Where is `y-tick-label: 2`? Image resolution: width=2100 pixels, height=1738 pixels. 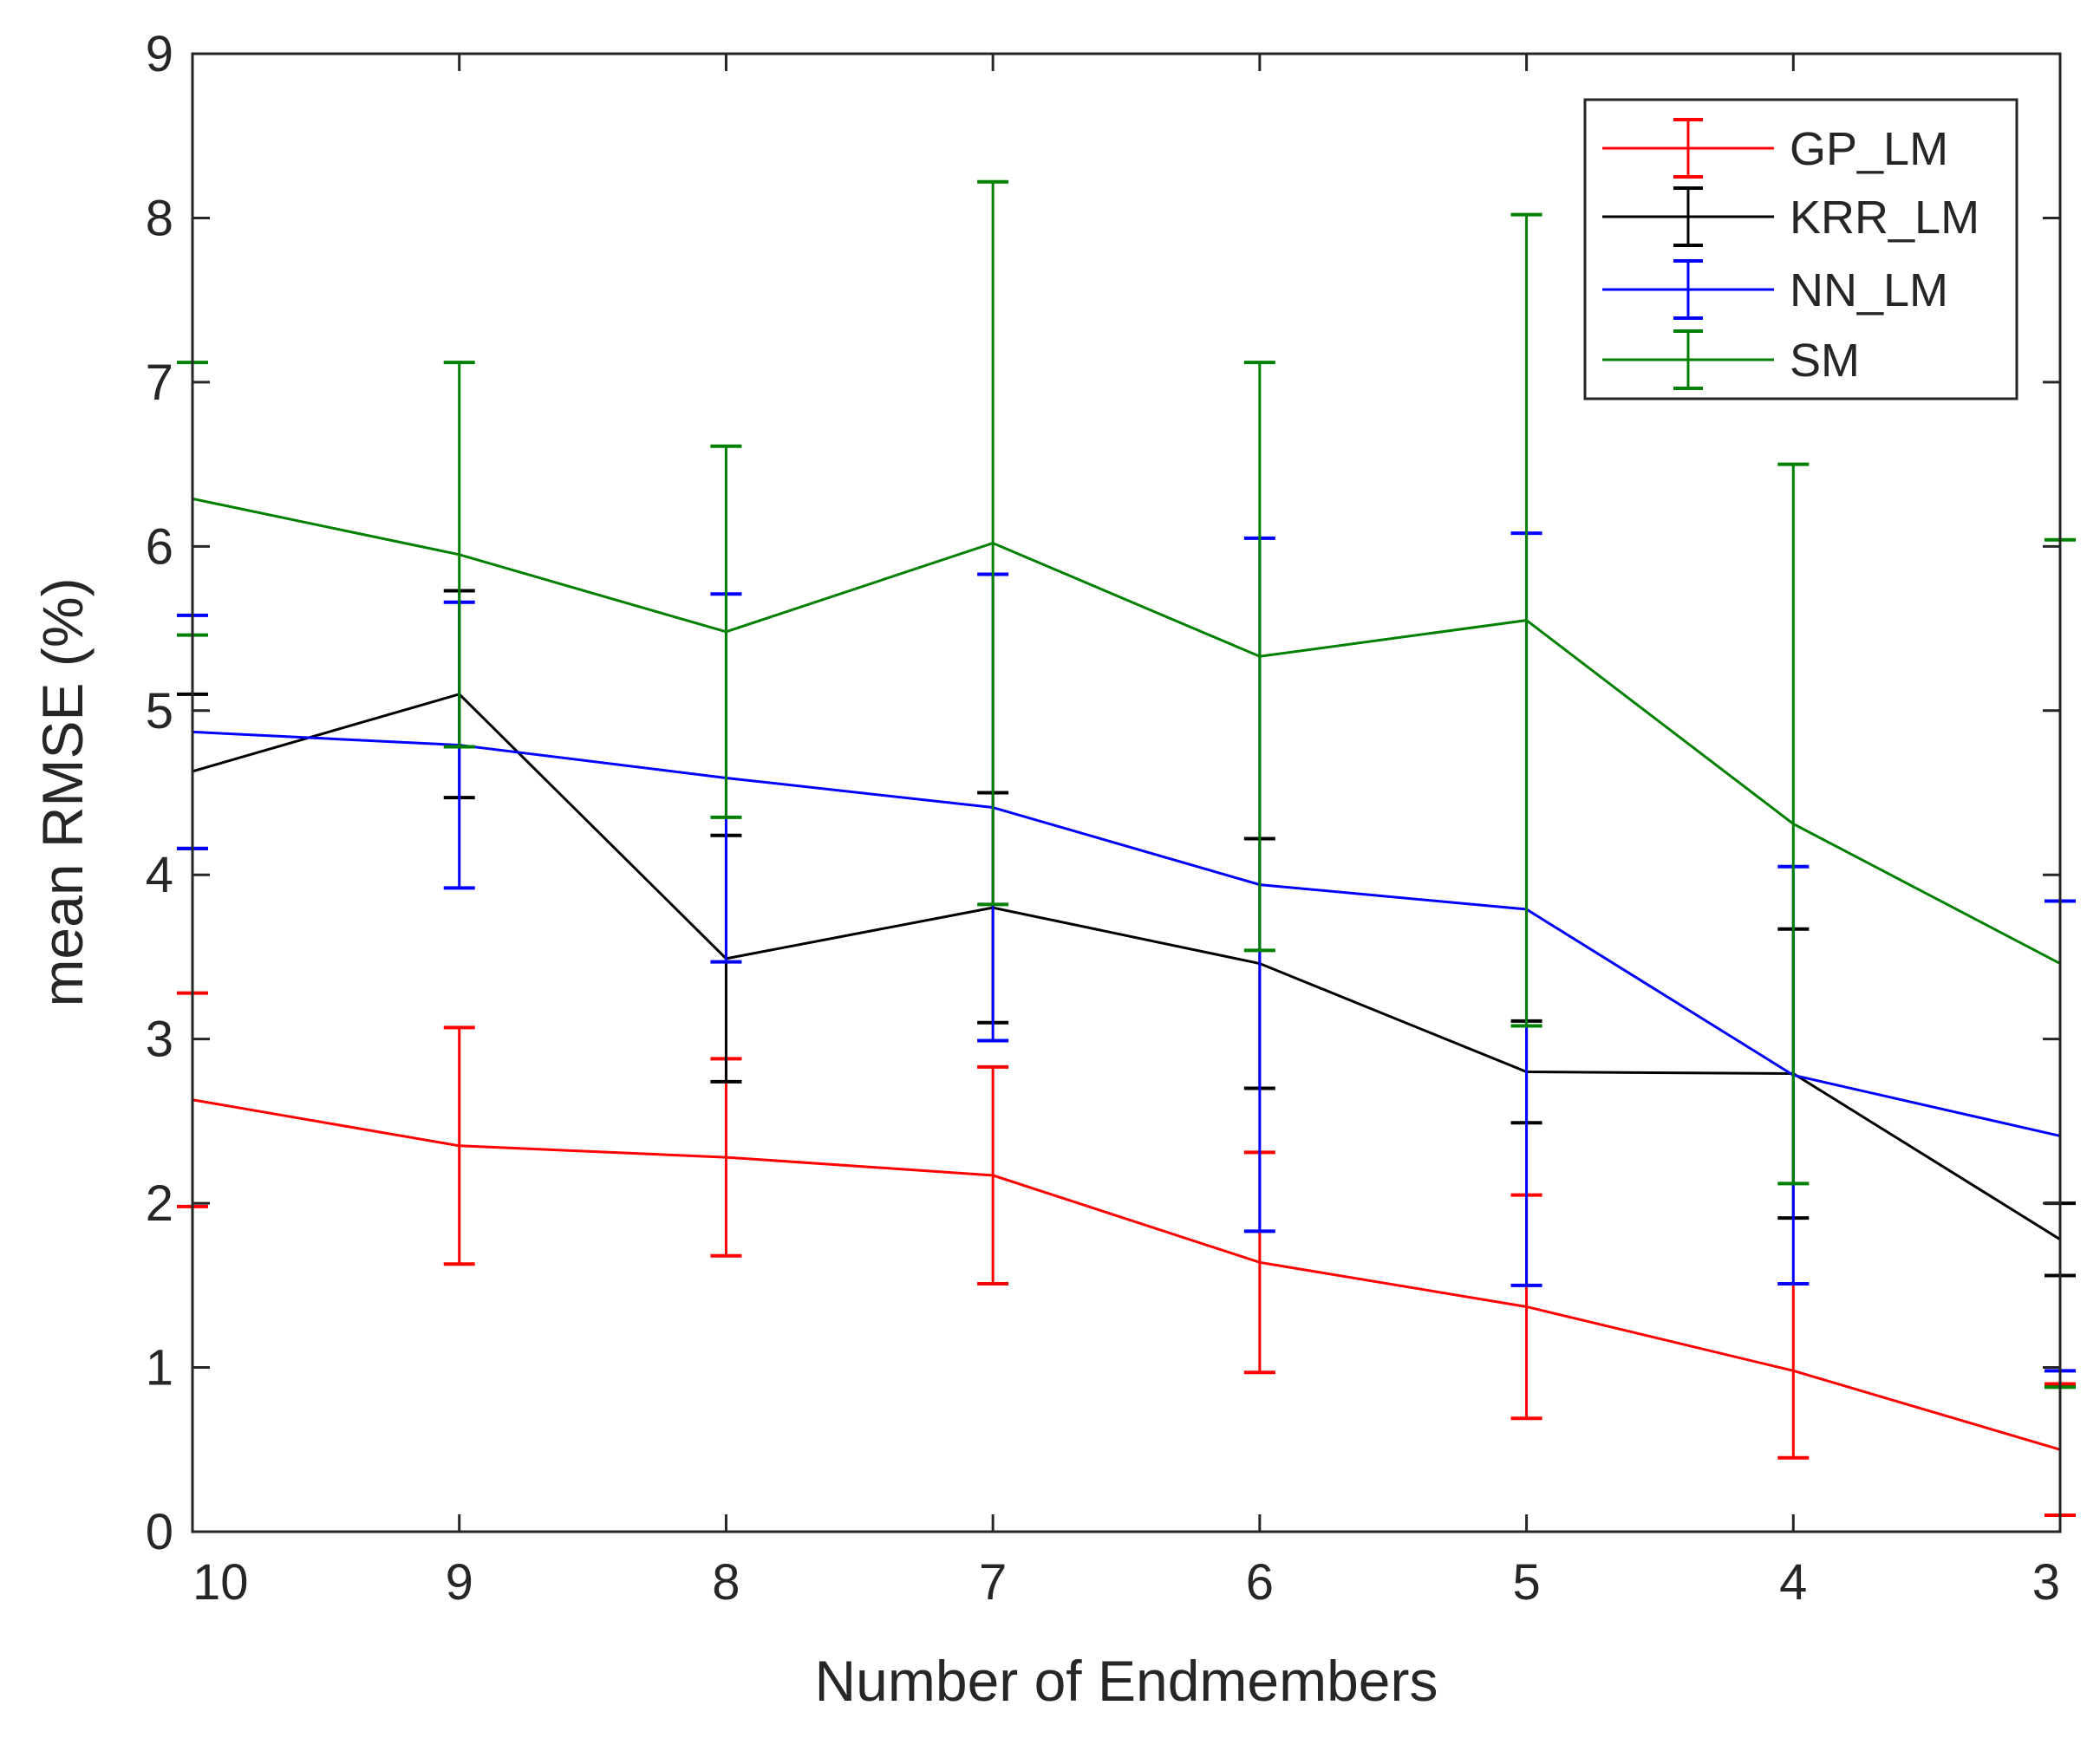 y-tick-label: 2 is located at coordinates (159, 1203).